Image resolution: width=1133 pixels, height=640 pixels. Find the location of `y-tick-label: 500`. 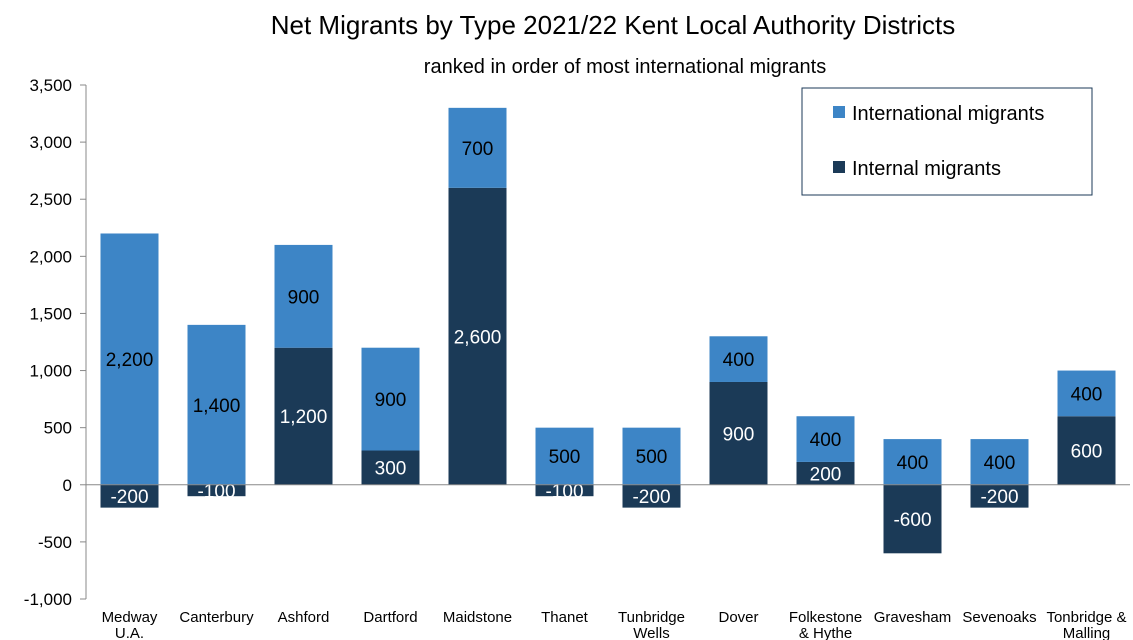

y-tick-label: 500 is located at coordinates (58, 428).